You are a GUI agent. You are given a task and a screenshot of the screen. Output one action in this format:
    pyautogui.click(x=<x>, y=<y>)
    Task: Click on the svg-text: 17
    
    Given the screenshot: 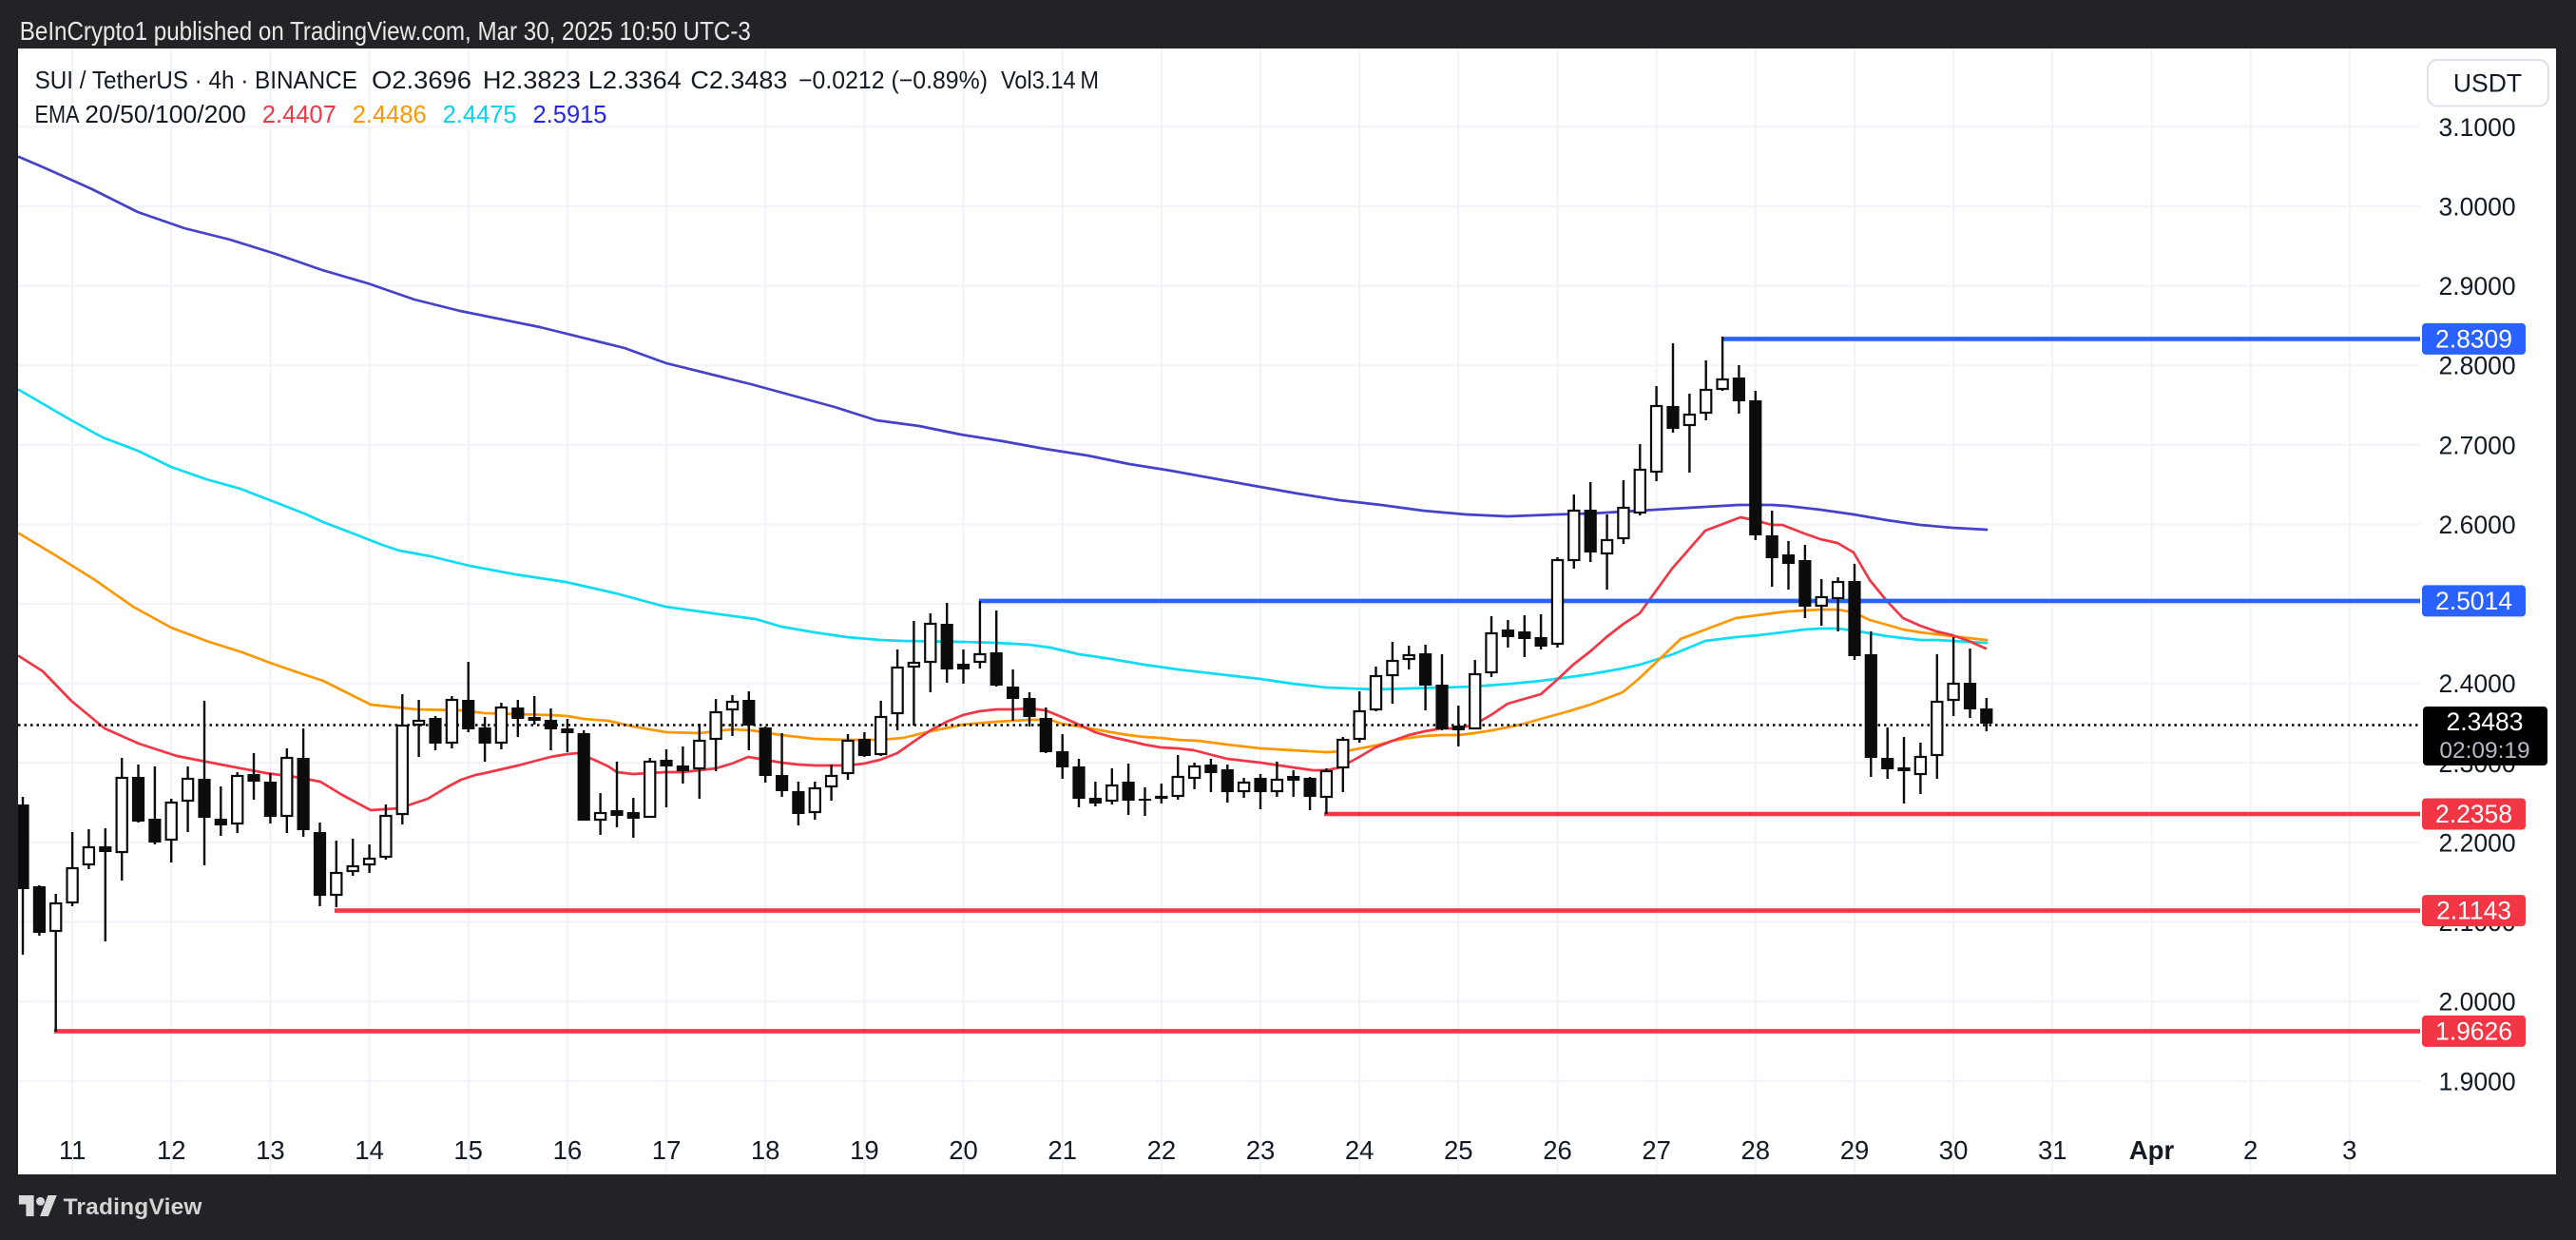 What is the action you would take?
    pyautogui.click(x=667, y=1150)
    